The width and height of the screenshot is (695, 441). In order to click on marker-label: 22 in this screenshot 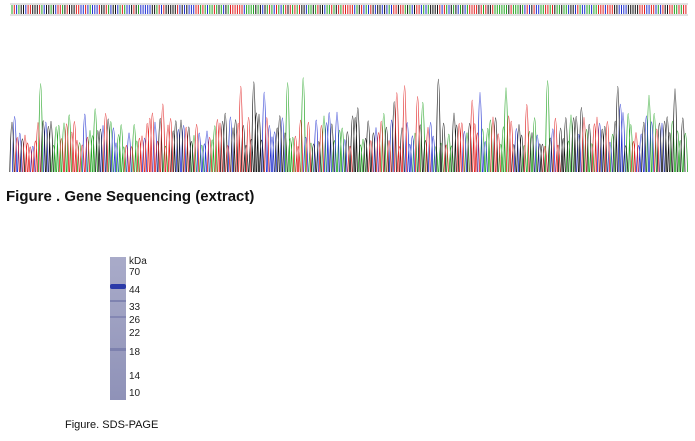, I will do `click(135, 333)`.